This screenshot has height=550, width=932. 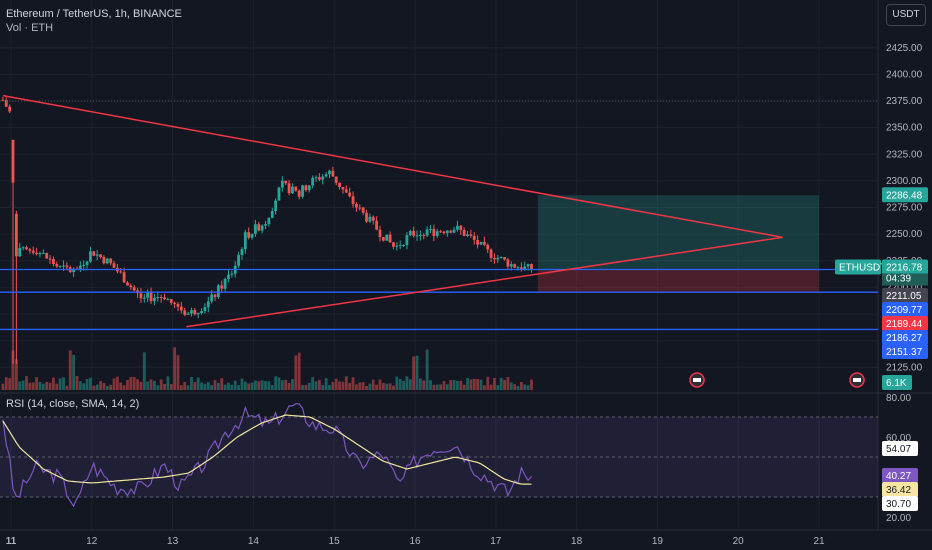 I want to click on time-axis: 11 12 13 14 15 16 17 18 19 20 21, so click(x=415, y=541).